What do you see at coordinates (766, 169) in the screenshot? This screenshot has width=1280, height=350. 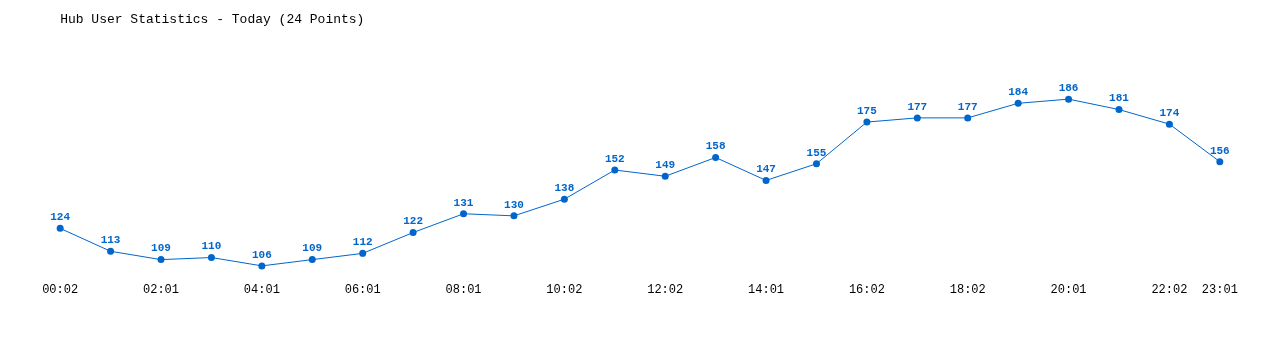 I see `data-label: 147` at bounding box center [766, 169].